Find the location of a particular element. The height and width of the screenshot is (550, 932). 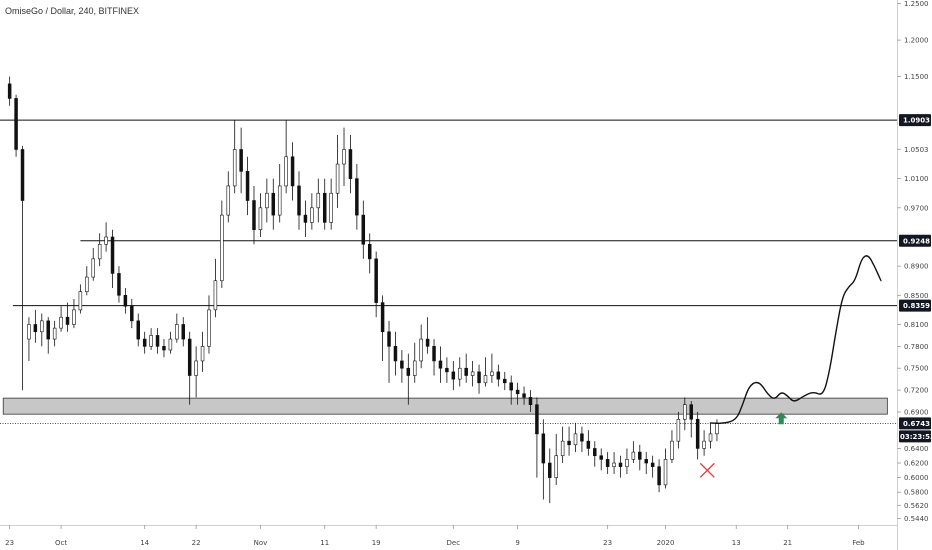

level-price-label-bg is located at coordinates (915, 240).